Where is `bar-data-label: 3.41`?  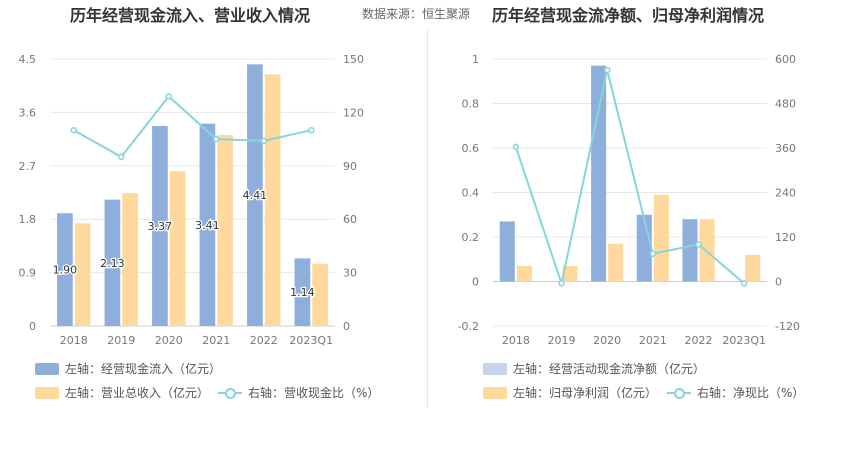 bar-data-label: 3.41 is located at coordinates (207, 225).